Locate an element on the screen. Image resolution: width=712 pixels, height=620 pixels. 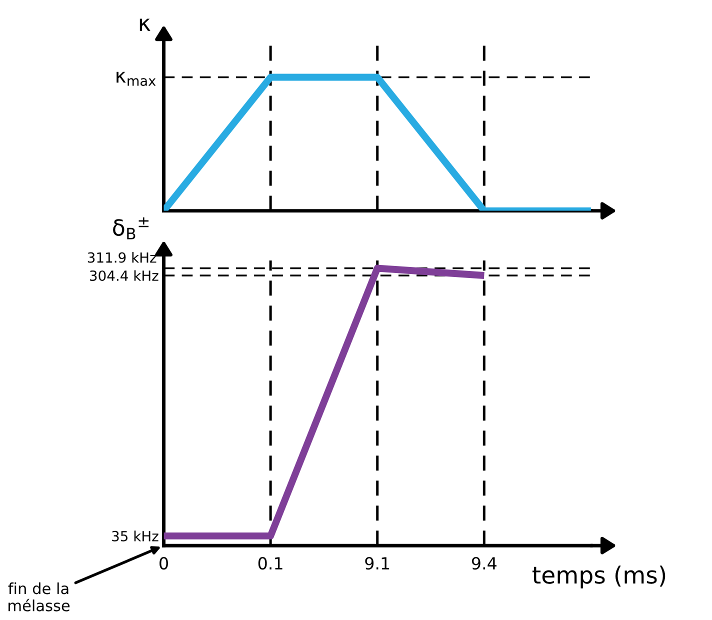
x-tick-label: 0 is located at coordinates (164, 563).